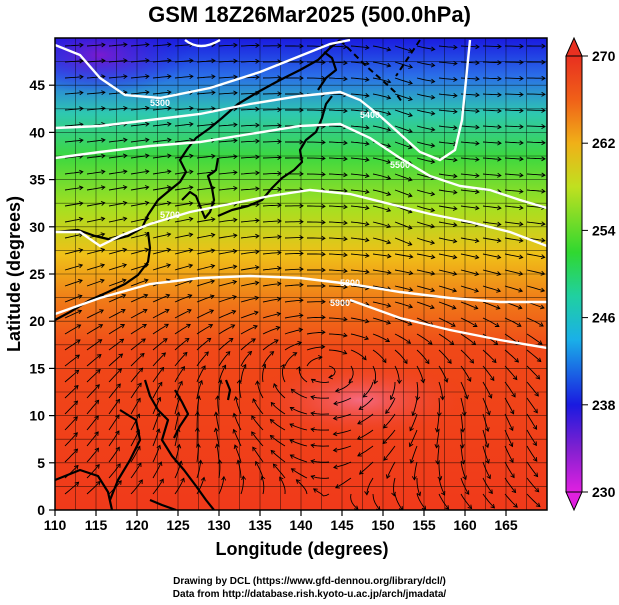 The height and width of the screenshot is (605, 619). What do you see at coordinates (301, 549) in the screenshot?
I see `x-axis-title: Longitude (degrees)` at bounding box center [301, 549].